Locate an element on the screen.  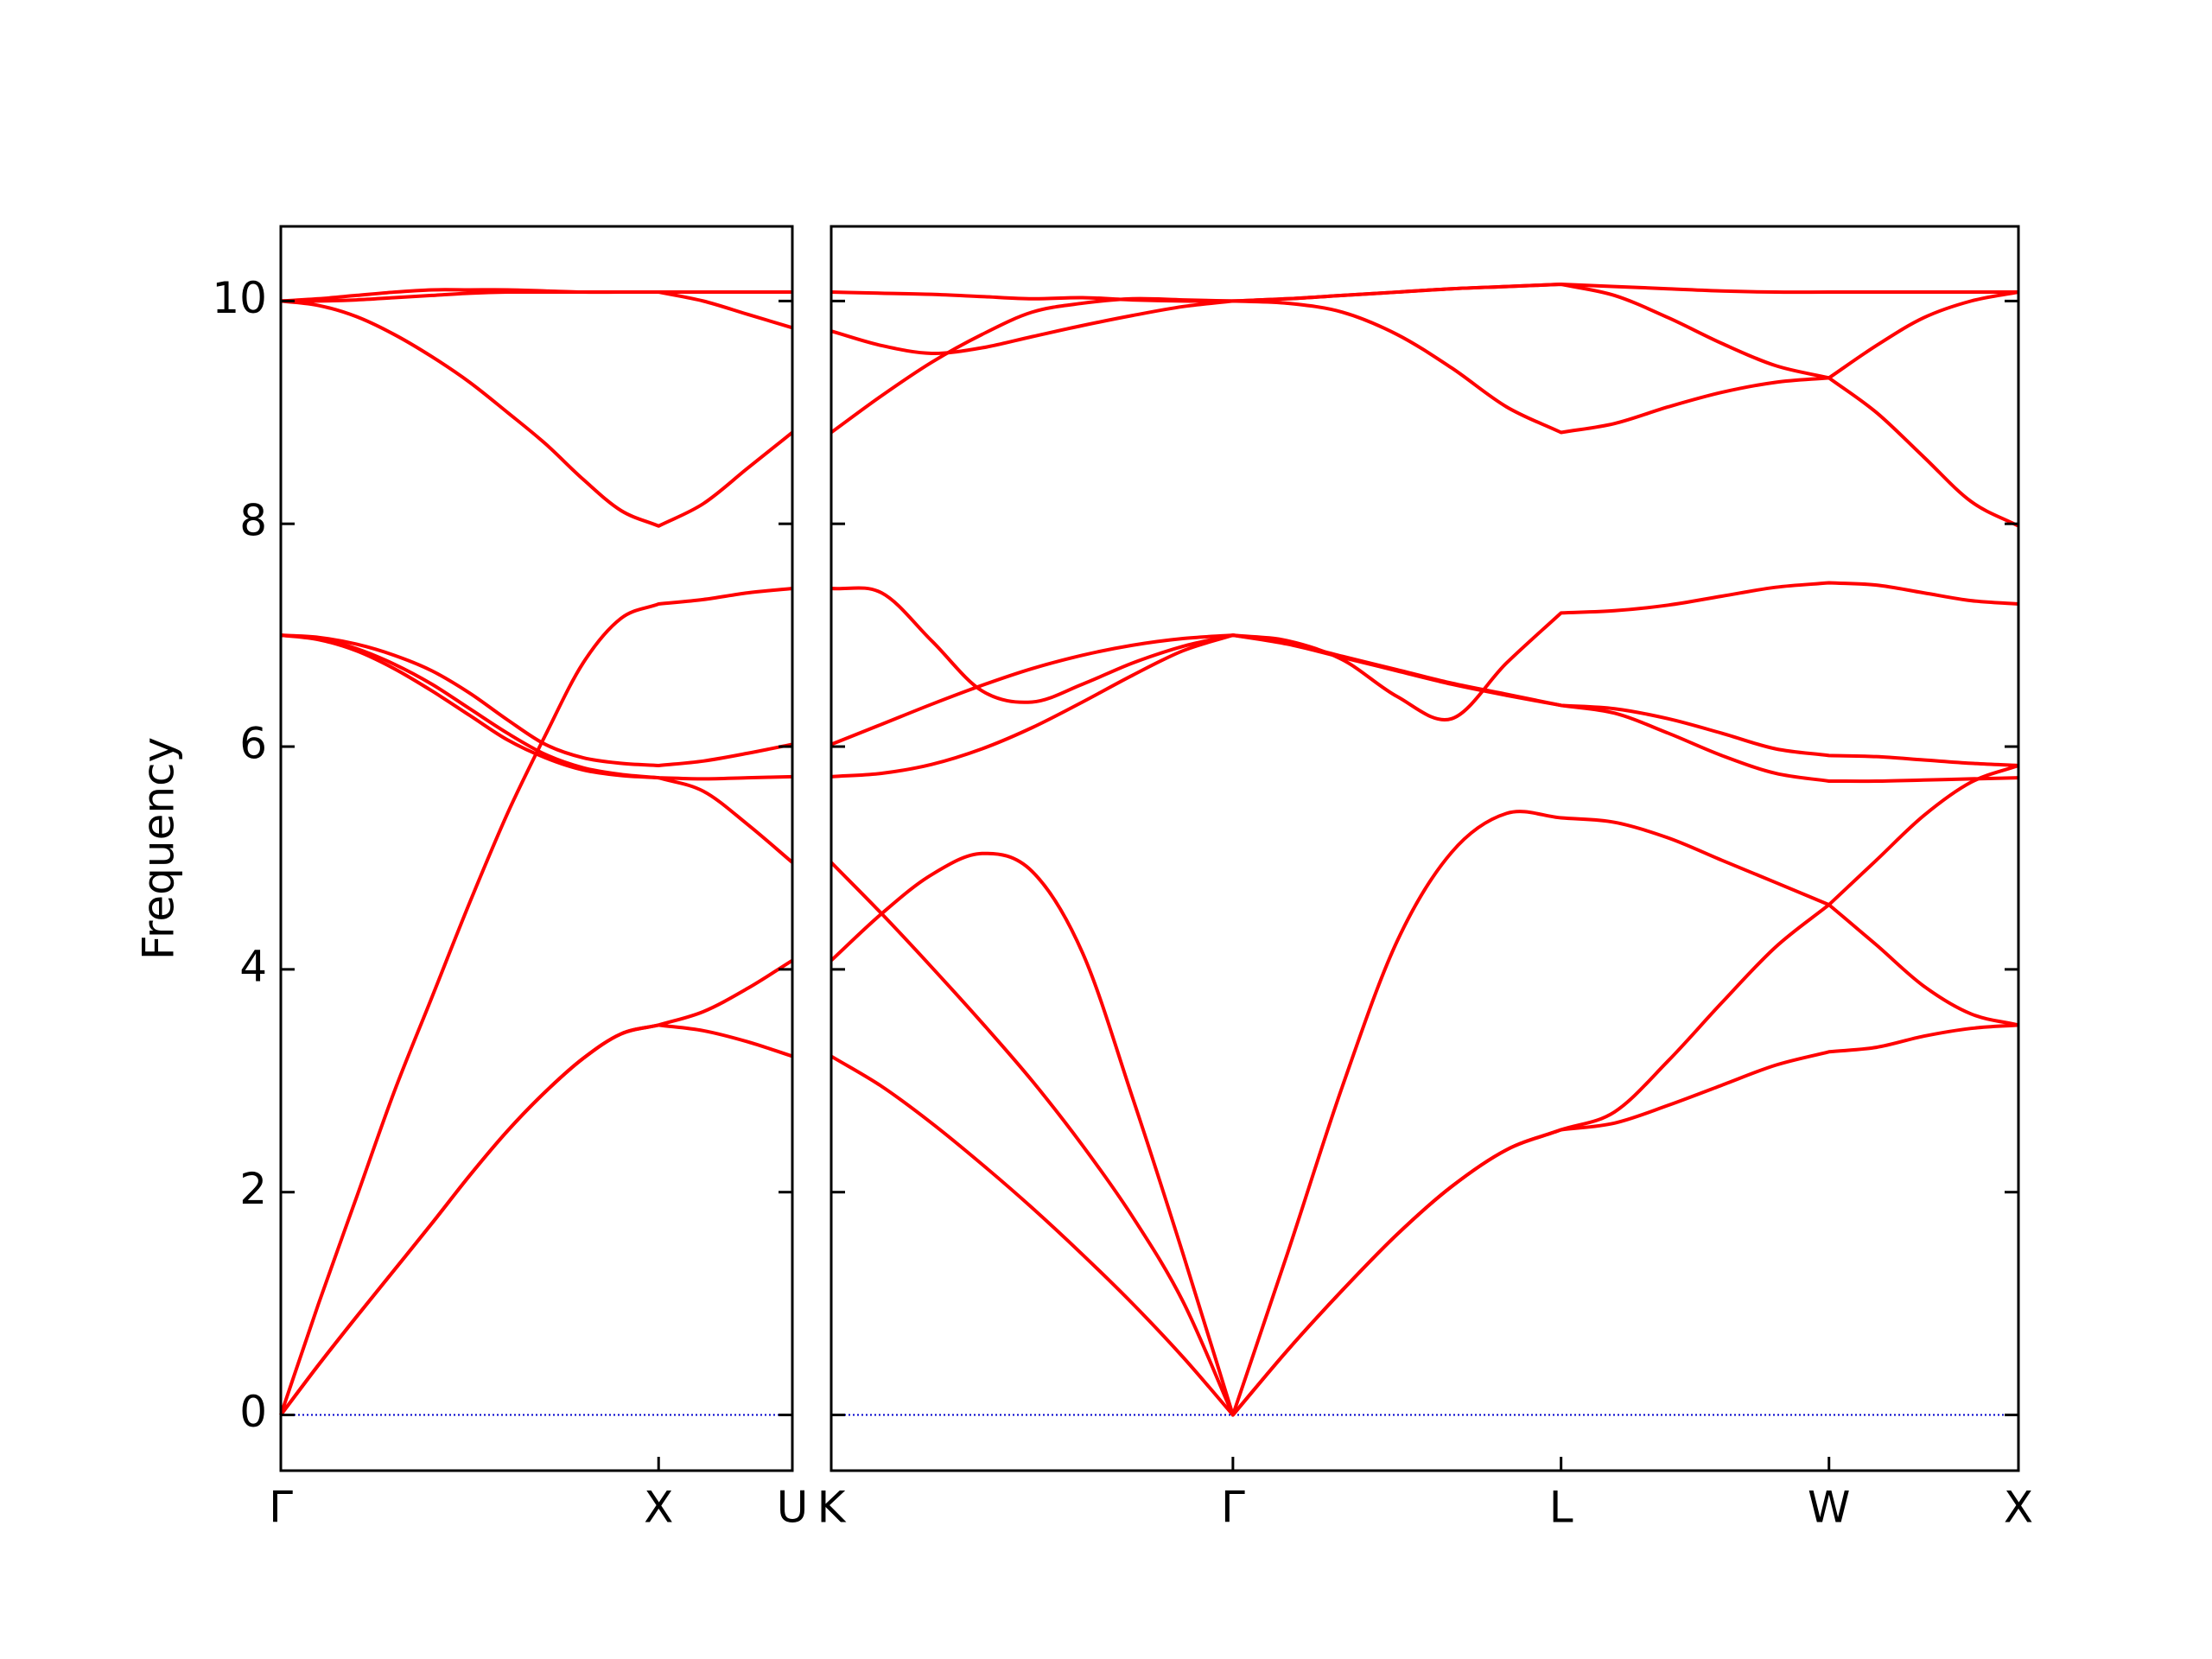
y-axis-label: Frequency is located at coordinates (159, 848).